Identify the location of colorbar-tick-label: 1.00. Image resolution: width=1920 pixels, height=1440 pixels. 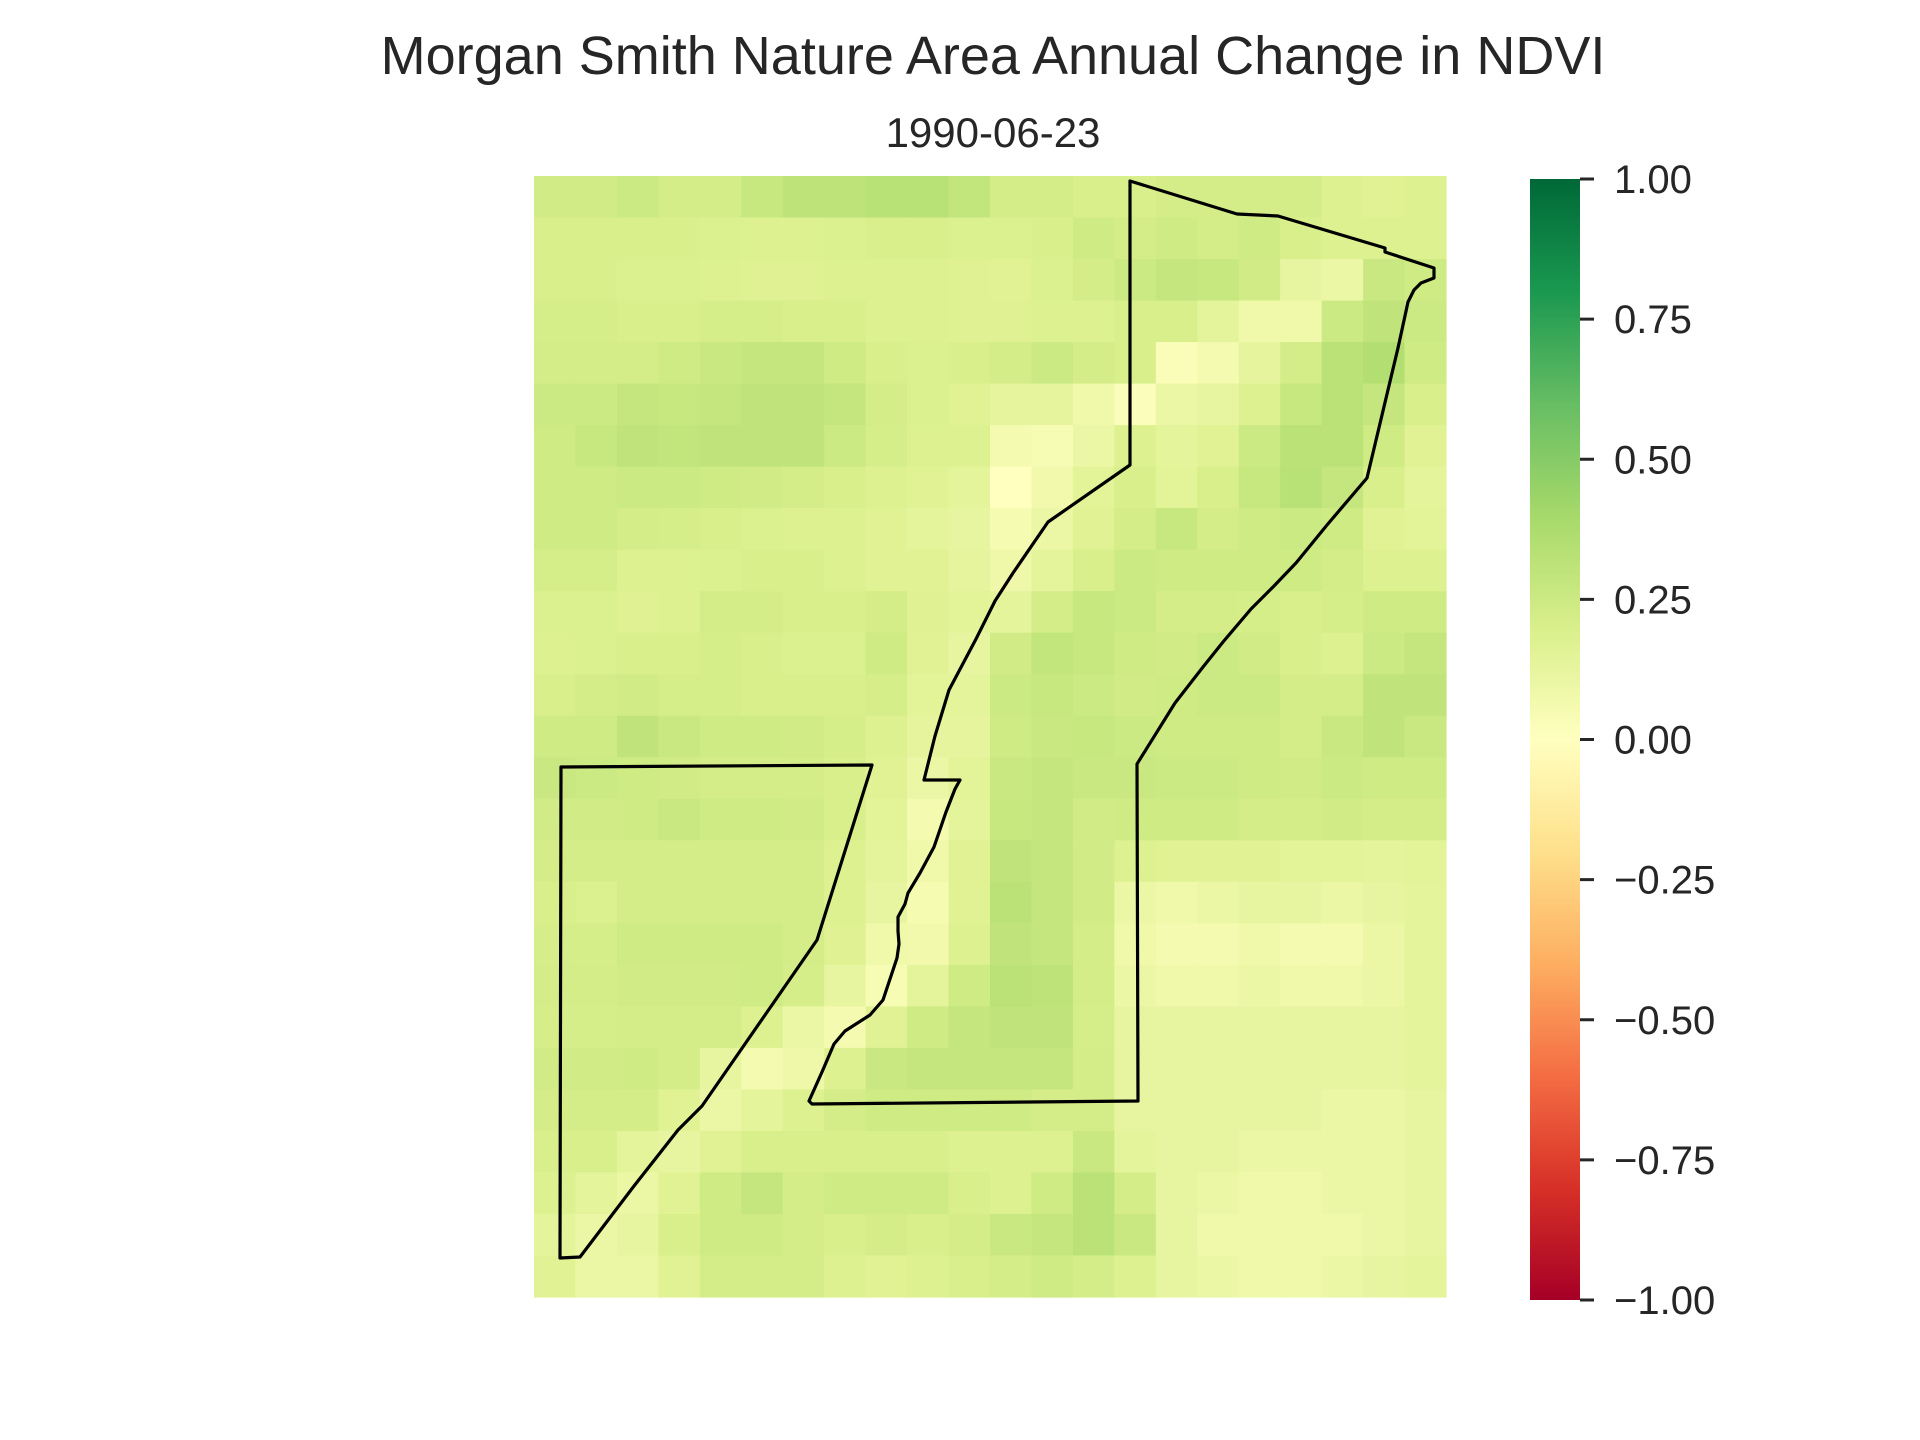
(1653, 180).